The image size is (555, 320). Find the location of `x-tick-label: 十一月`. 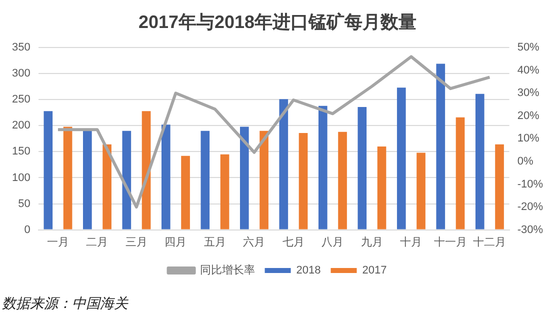

x-tick-label: 十一月 is located at coordinates (450, 241).